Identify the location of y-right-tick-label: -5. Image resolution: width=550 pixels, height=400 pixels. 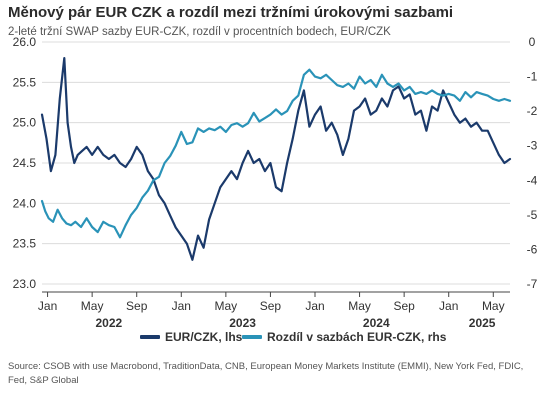
(532, 215).